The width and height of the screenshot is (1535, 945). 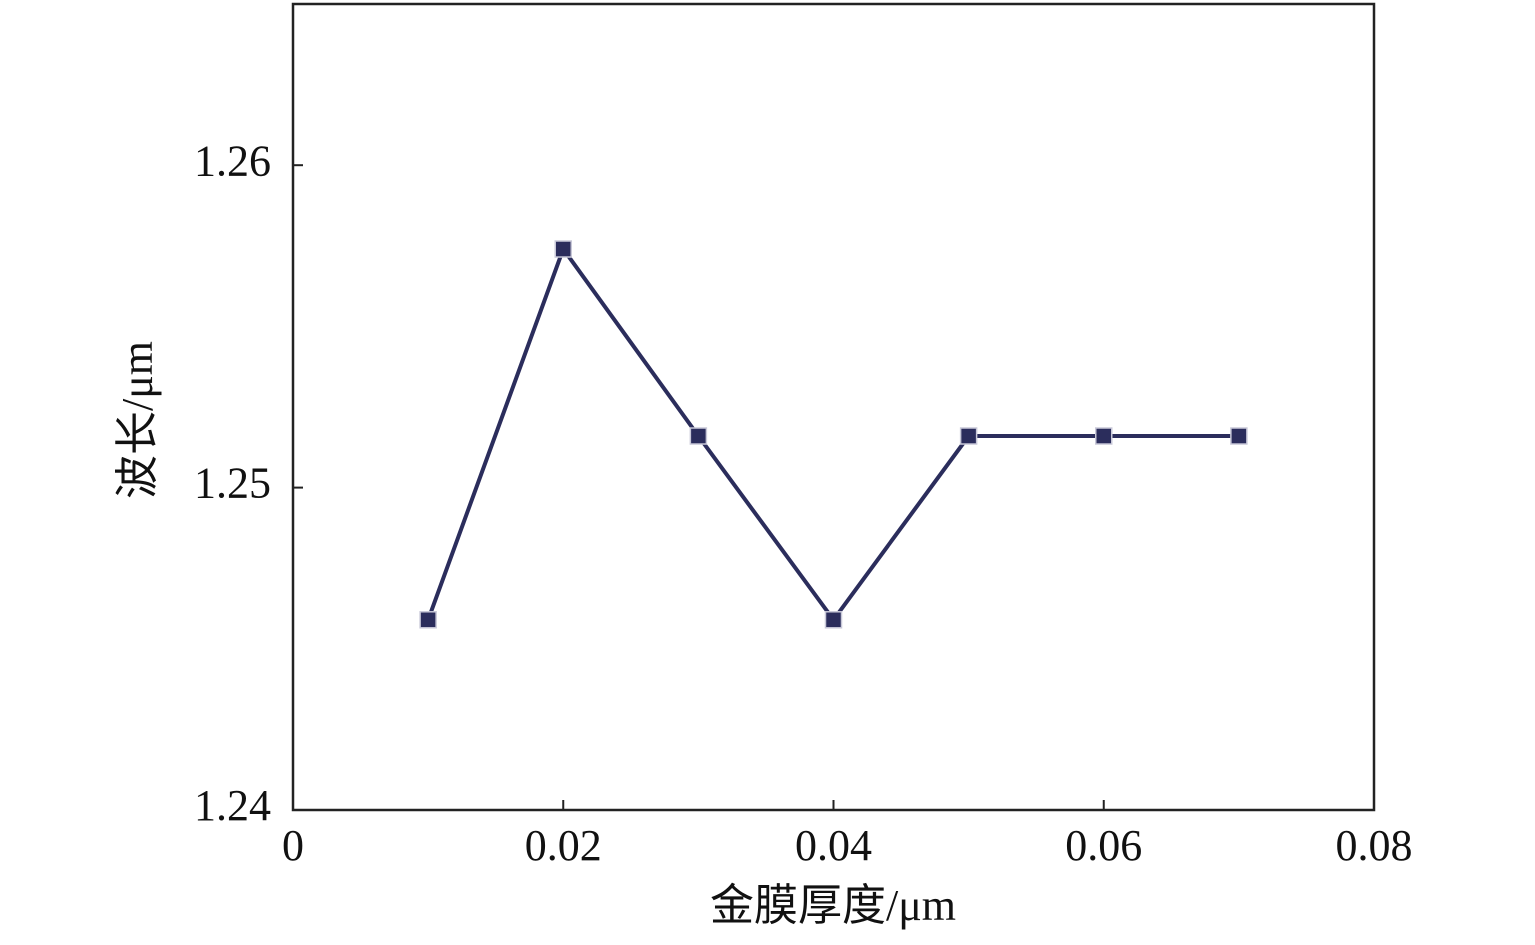 I want to click on x-axis-label: 金膜厚度/μm, so click(x=833, y=905).